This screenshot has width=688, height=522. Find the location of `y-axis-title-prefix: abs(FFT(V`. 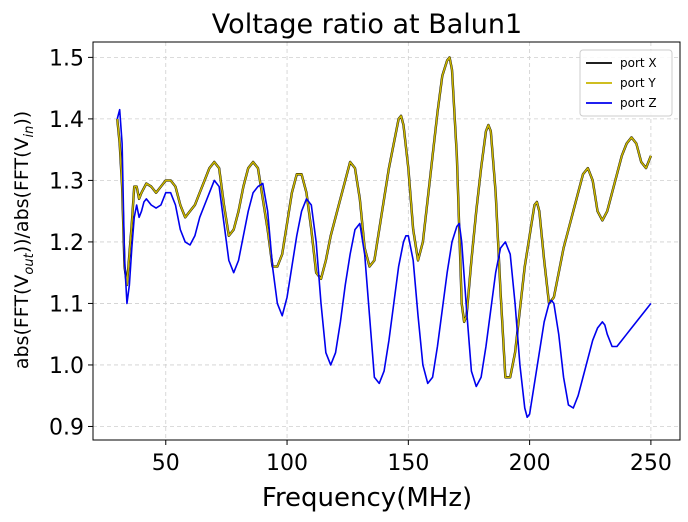

y-axis-title-prefix: abs(FFT(V is located at coordinates (22, 322).